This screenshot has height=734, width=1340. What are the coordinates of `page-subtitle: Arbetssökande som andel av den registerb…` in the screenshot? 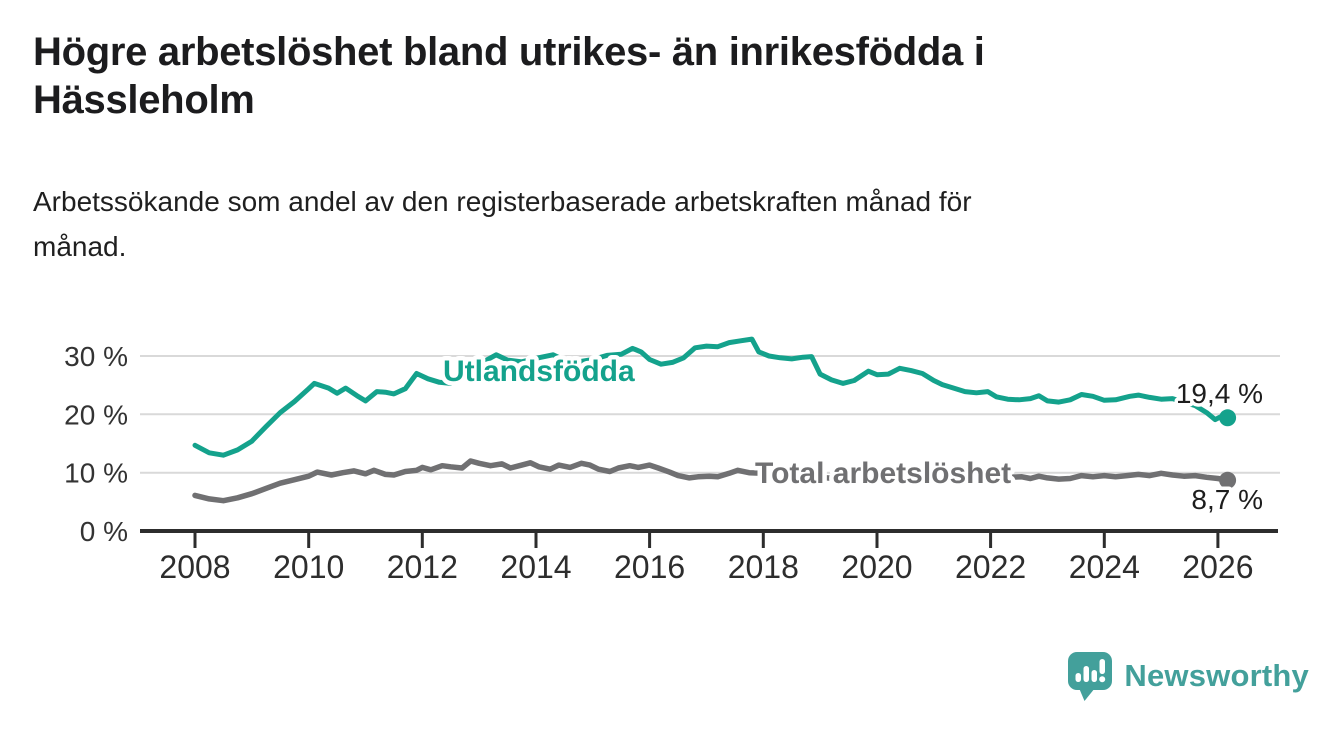 It's located at (668, 224).